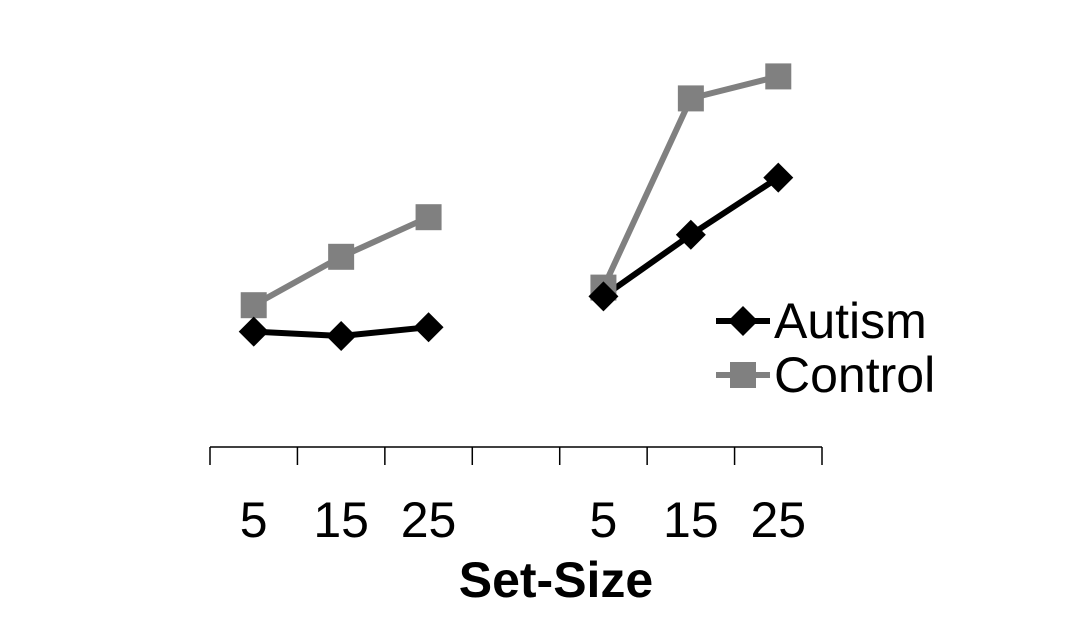  What do you see at coordinates (516, 455) in the screenshot?
I see `x-axis` at bounding box center [516, 455].